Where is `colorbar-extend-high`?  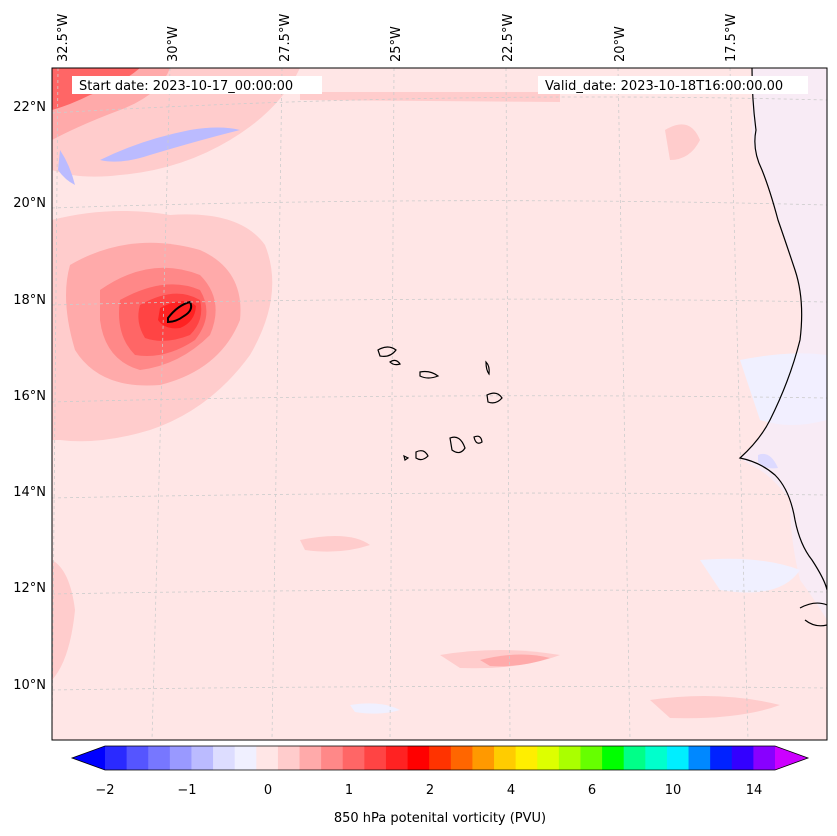 colorbar-extend-high is located at coordinates (791, 758).